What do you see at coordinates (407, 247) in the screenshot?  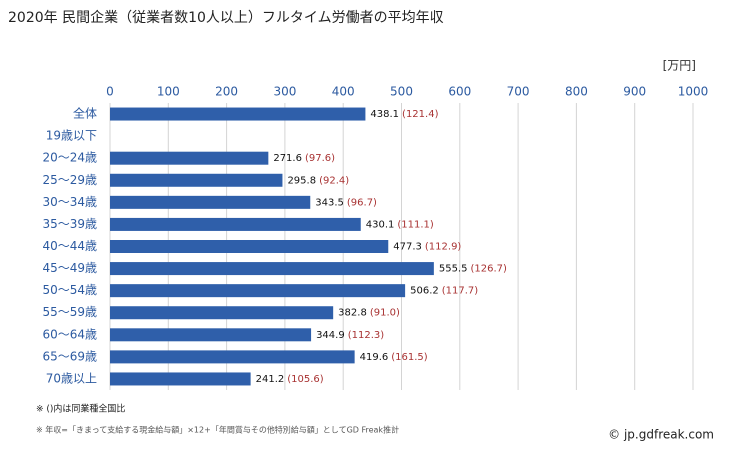 I see `value-label: 477.3` at bounding box center [407, 247].